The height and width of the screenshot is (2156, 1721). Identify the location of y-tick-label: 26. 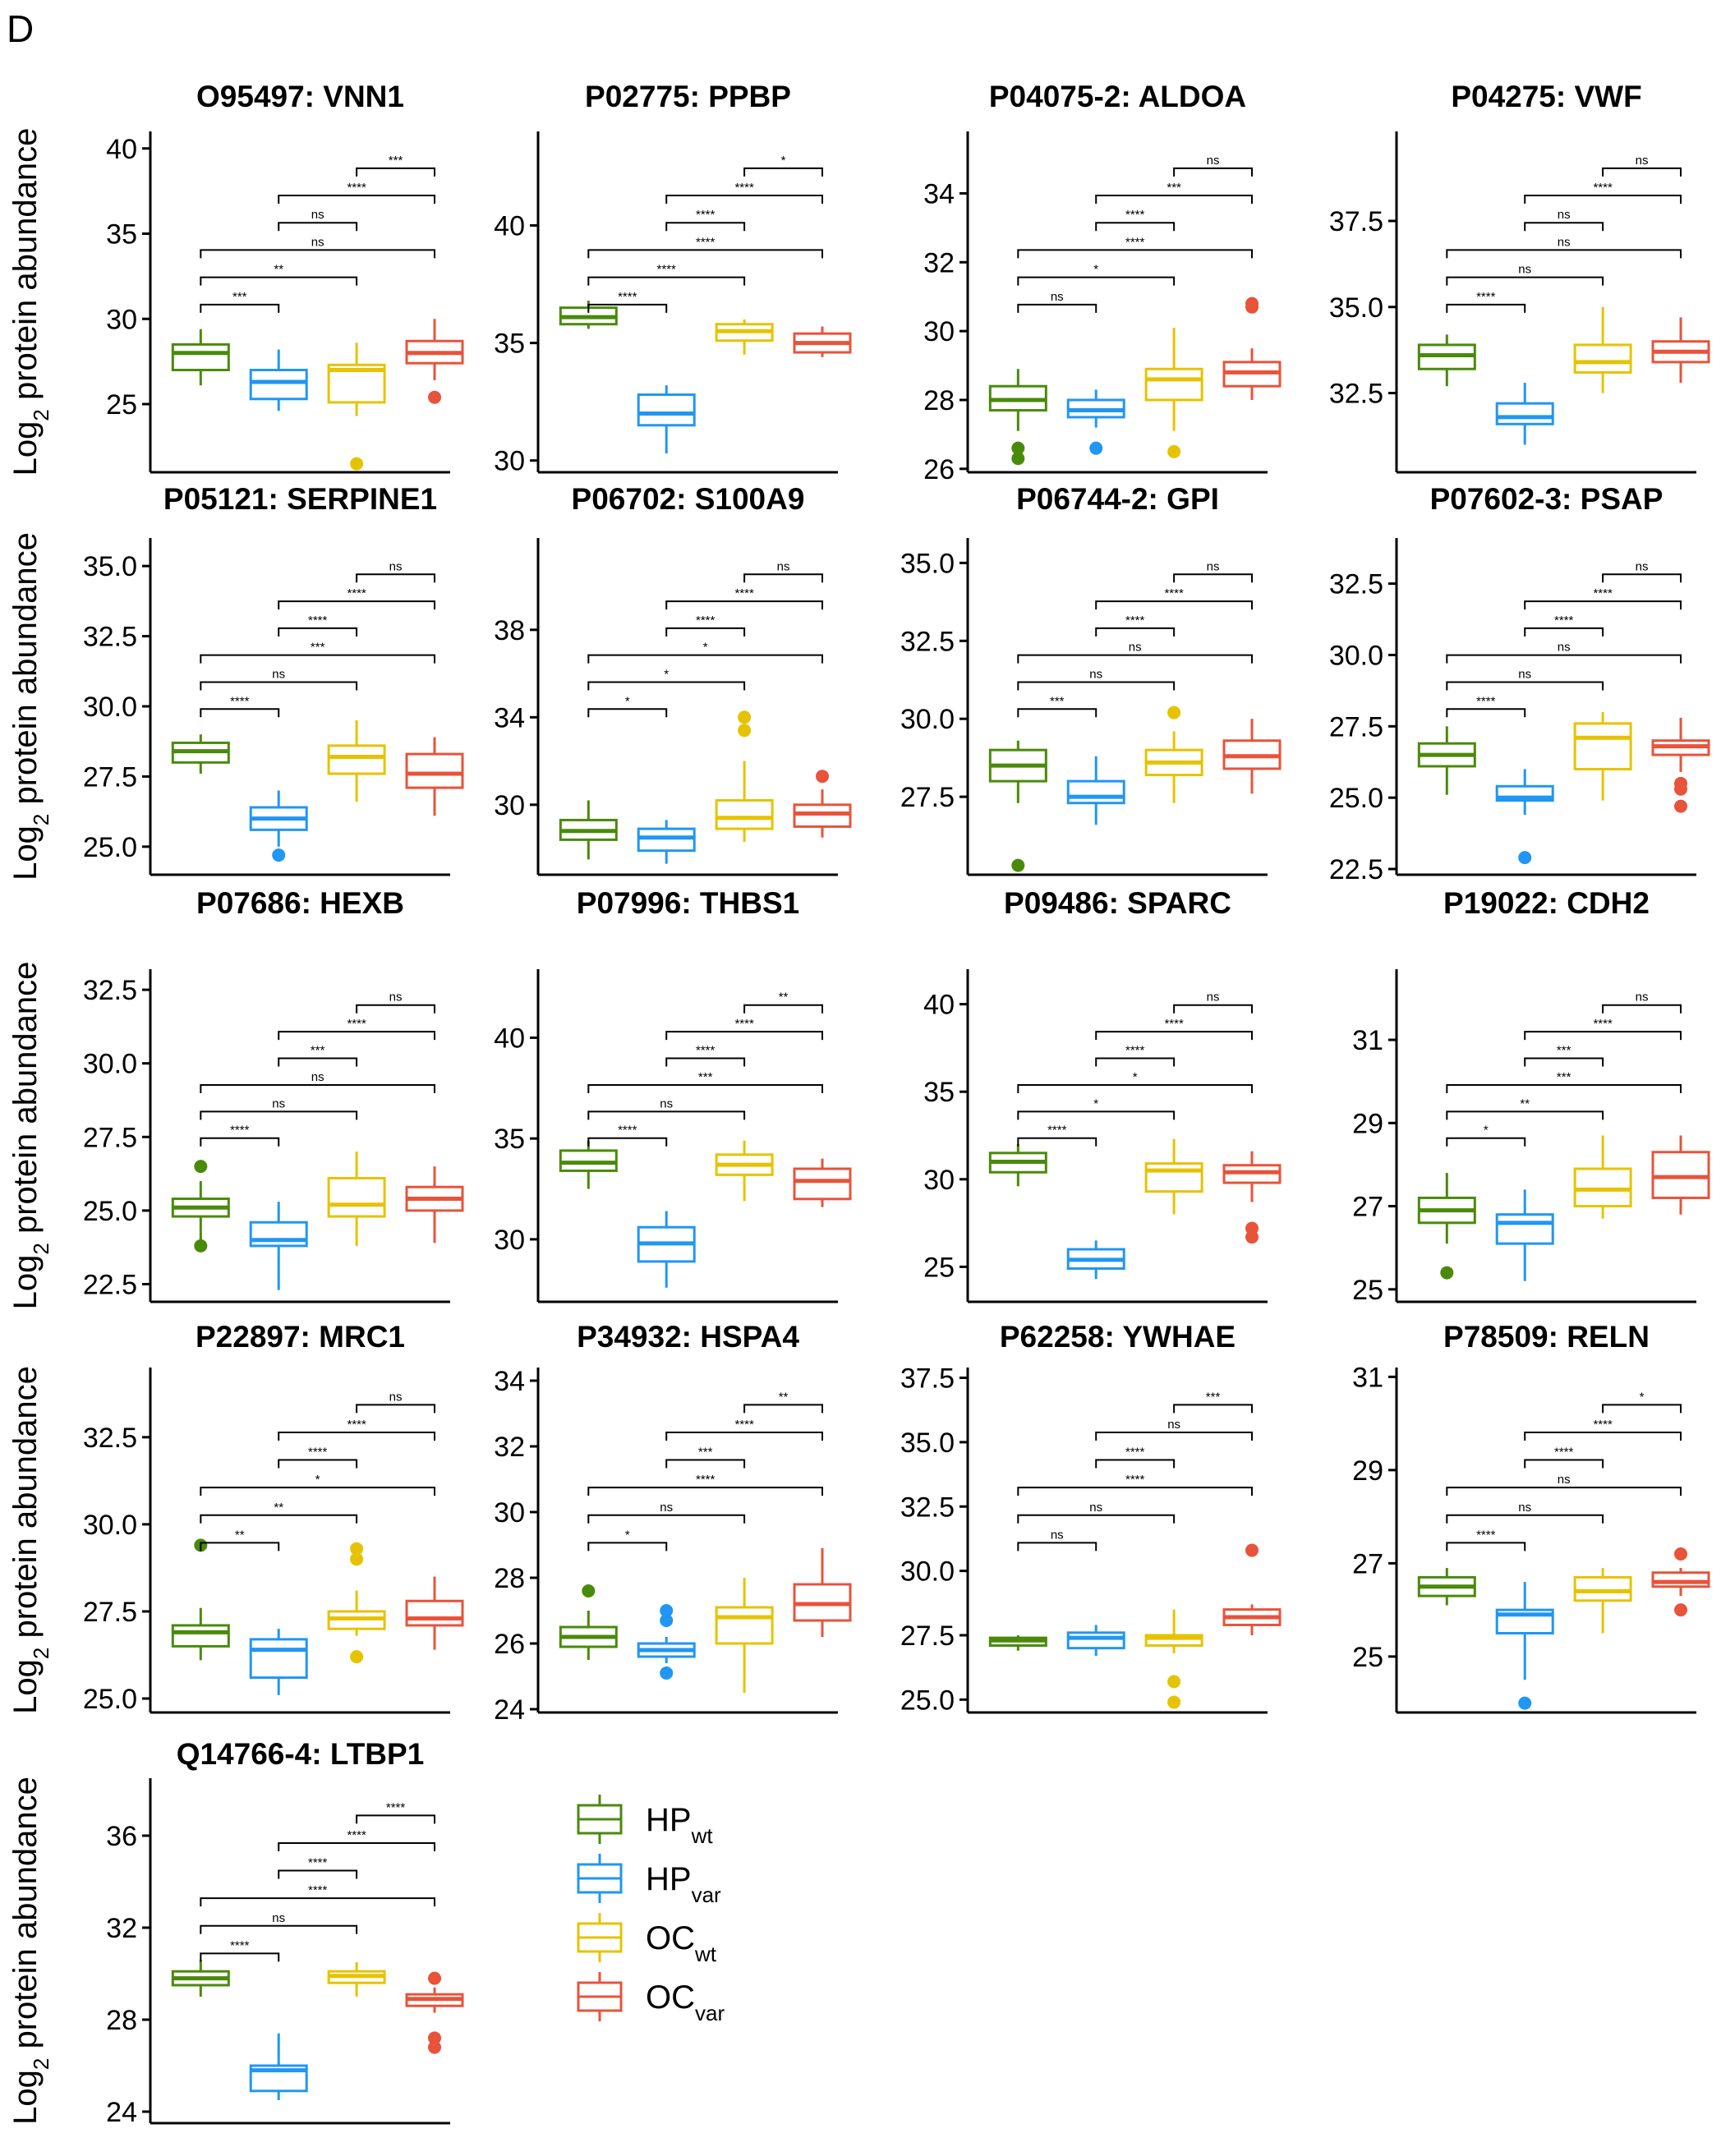
(939, 469).